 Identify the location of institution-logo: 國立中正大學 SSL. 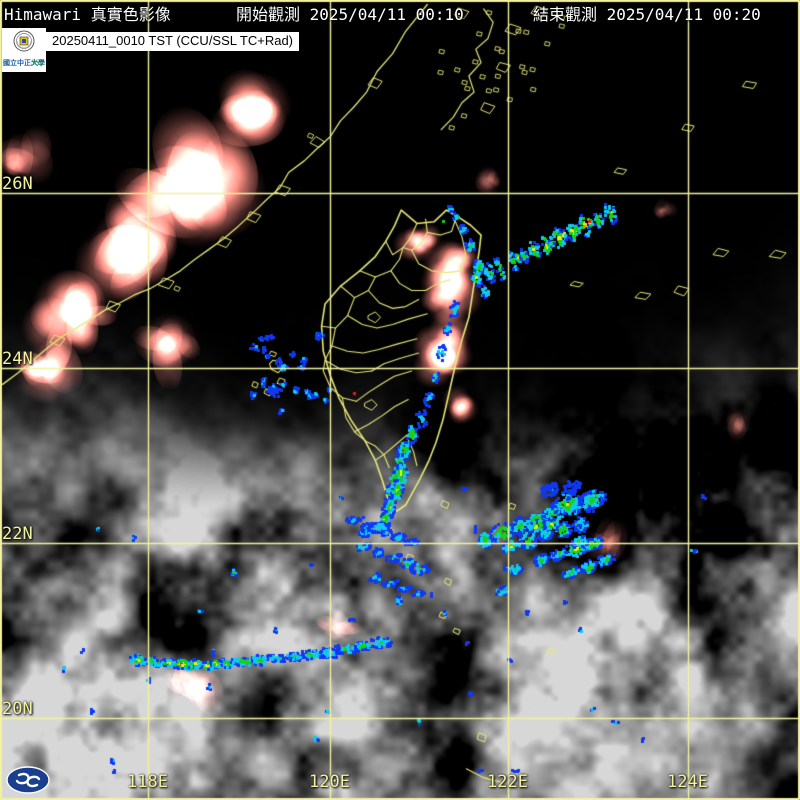
(24, 50).